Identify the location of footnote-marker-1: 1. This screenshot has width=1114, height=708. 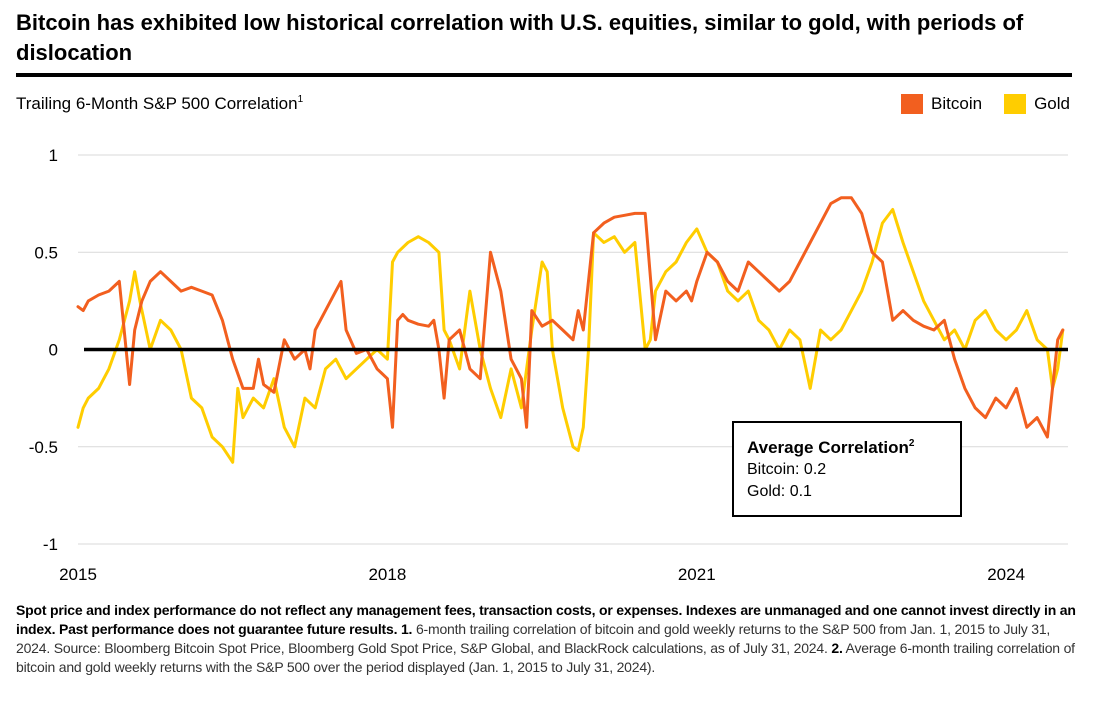
(300, 99).